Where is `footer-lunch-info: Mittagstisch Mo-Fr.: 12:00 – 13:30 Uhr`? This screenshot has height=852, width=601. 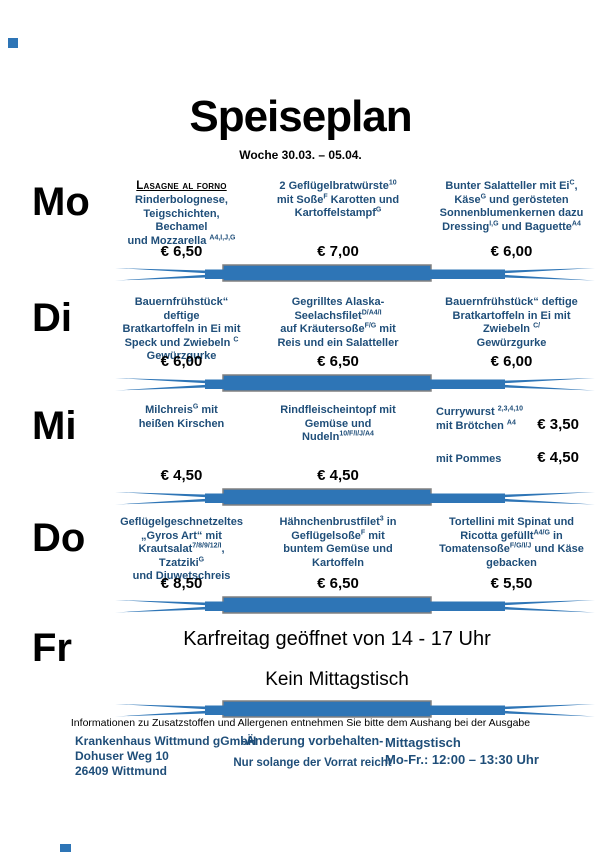 footer-lunch-info: Mittagstisch Mo-Fr.: 12:00 – 13:30 Uhr is located at coordinates (462, 751).